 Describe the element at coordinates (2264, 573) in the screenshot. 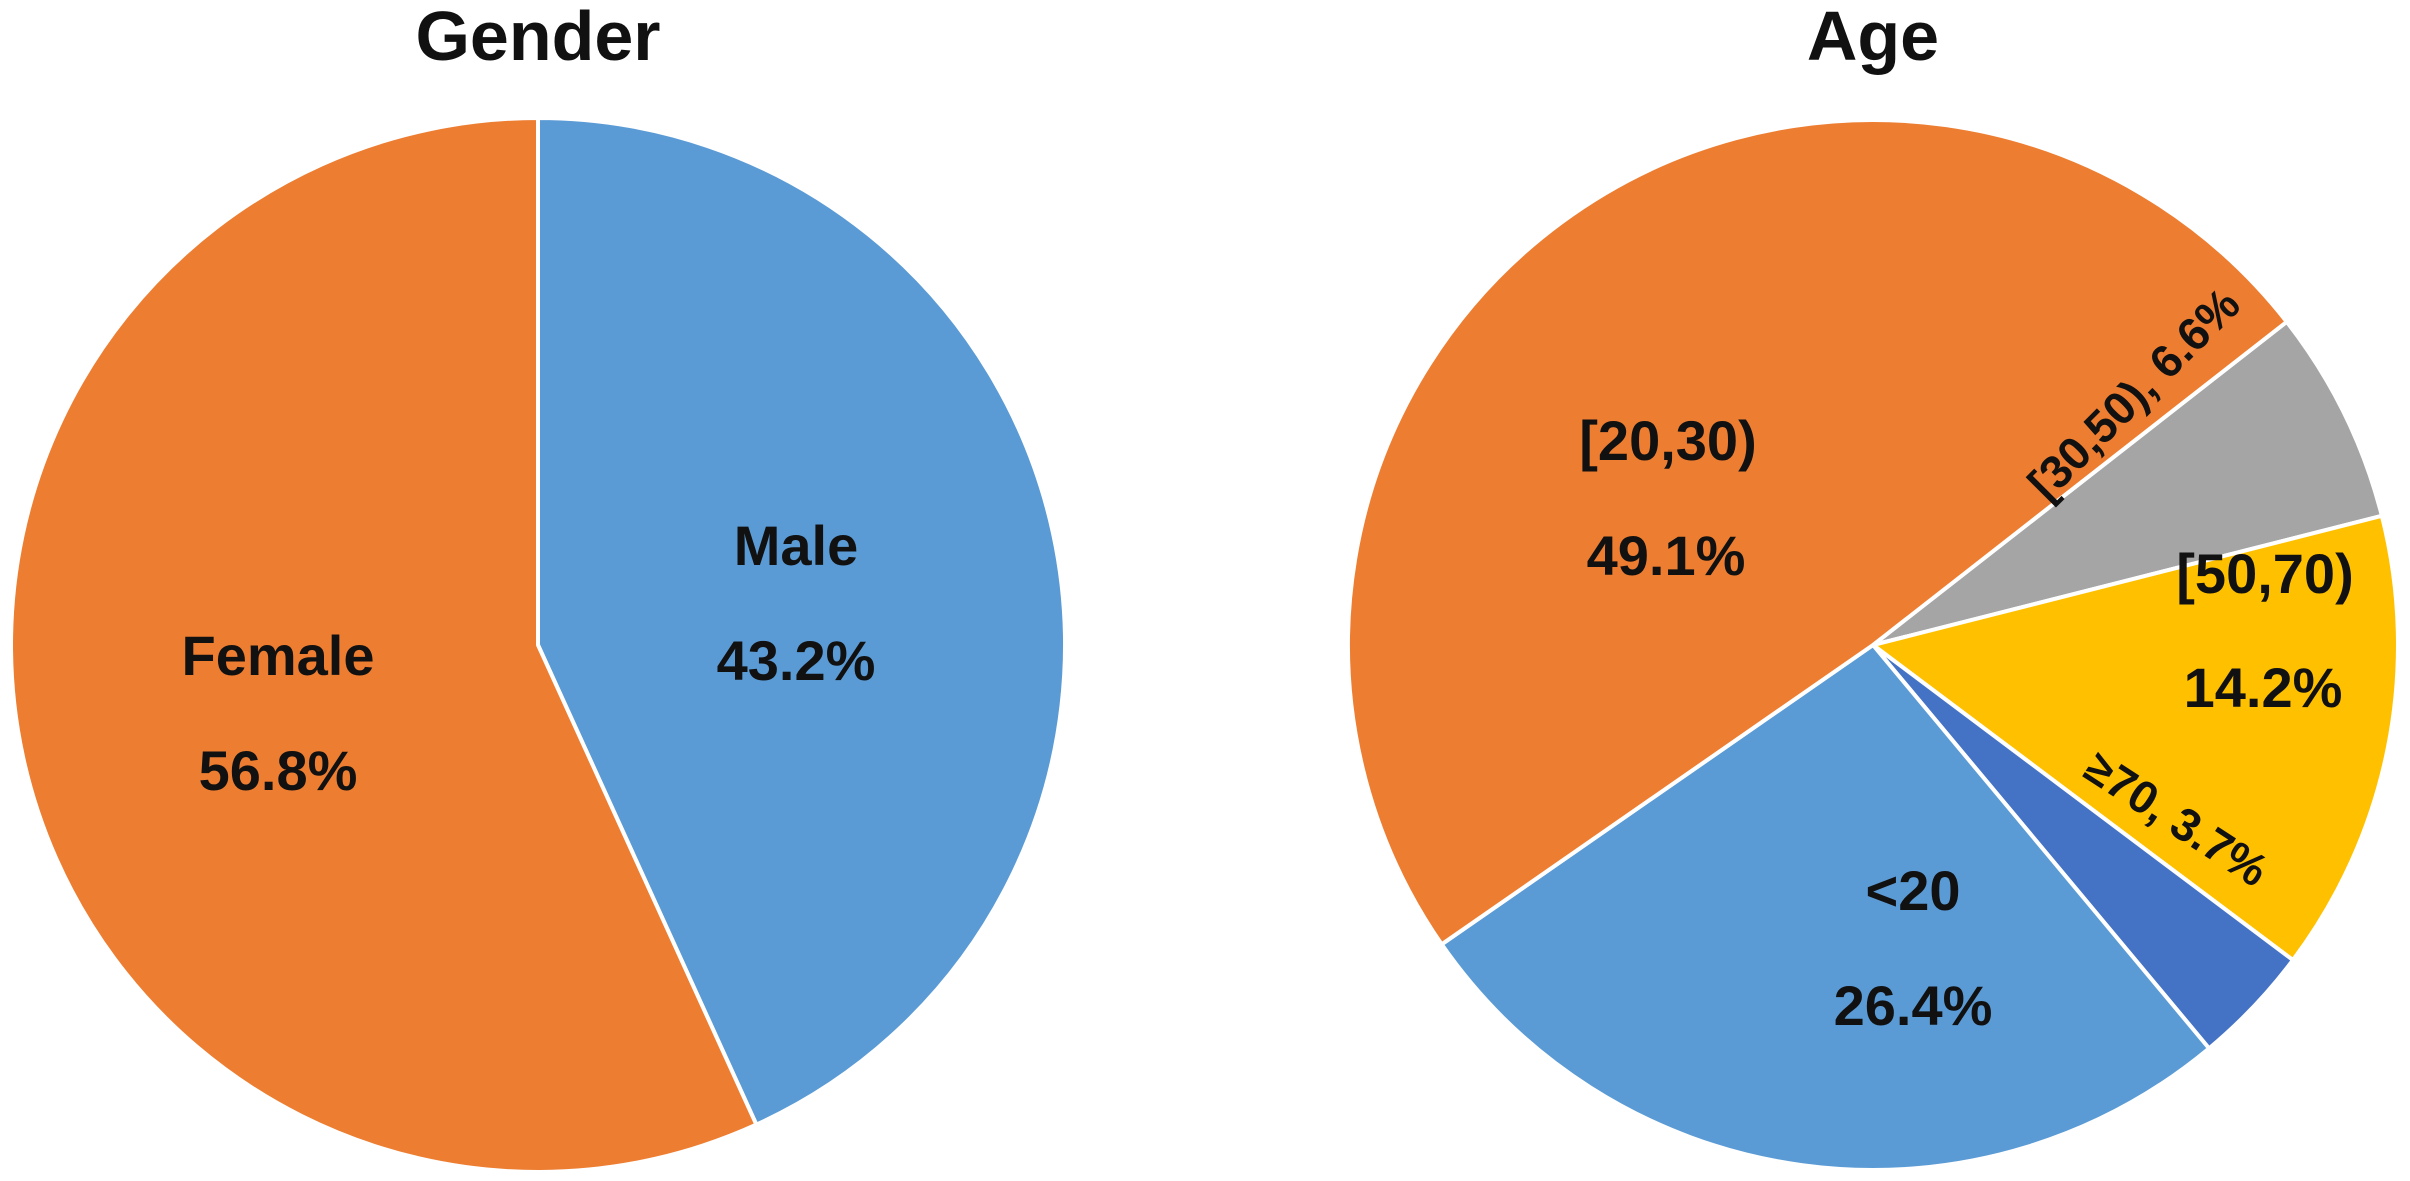

I see `age-50-70-label: [50,70)` at that location.